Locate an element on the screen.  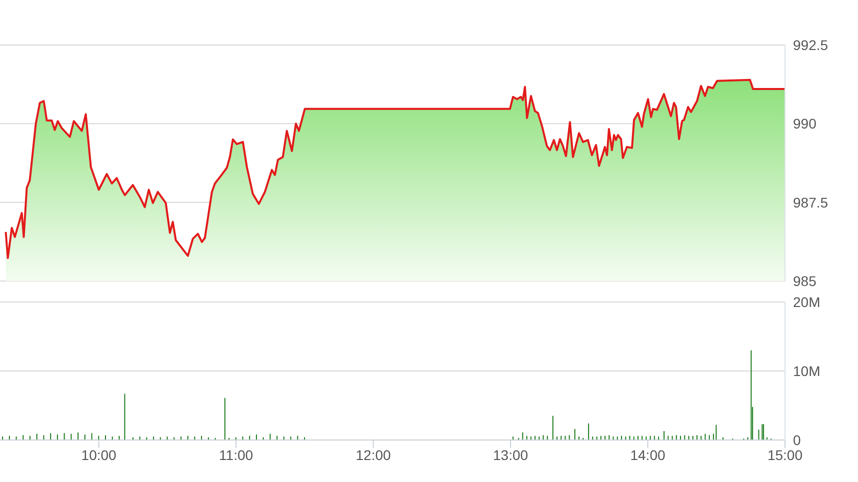
y-tick-label: 987.5 is located at coordinates (810, 202).